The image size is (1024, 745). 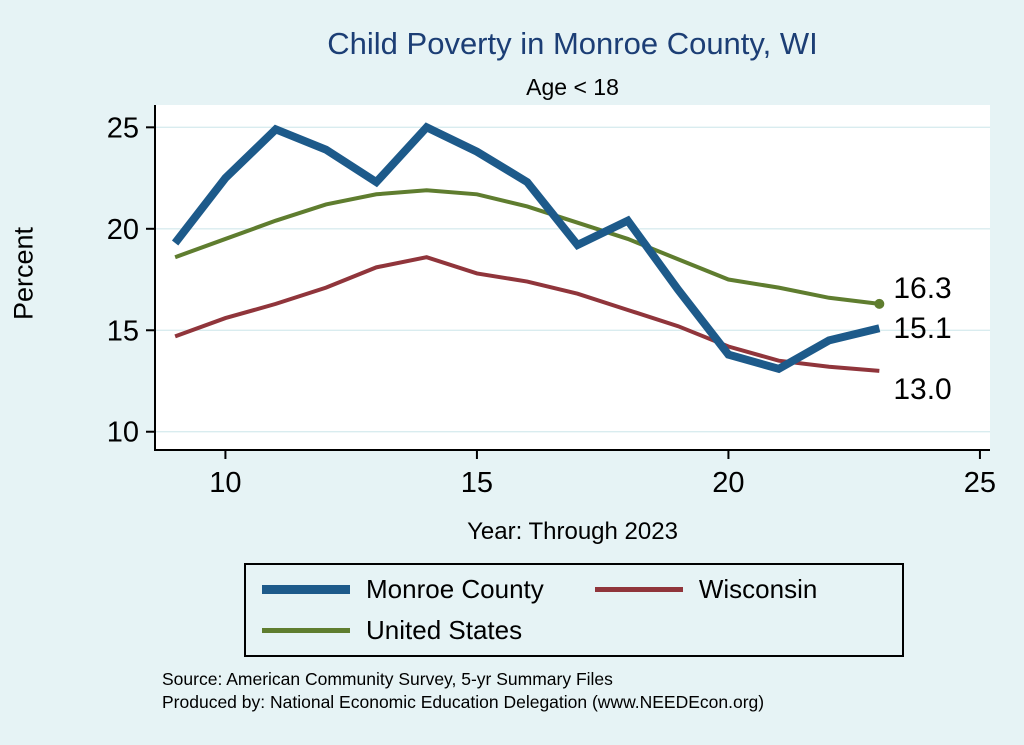 I want to click on end-value-label-wisconsin: 13.0, so click(x=922, y=389).